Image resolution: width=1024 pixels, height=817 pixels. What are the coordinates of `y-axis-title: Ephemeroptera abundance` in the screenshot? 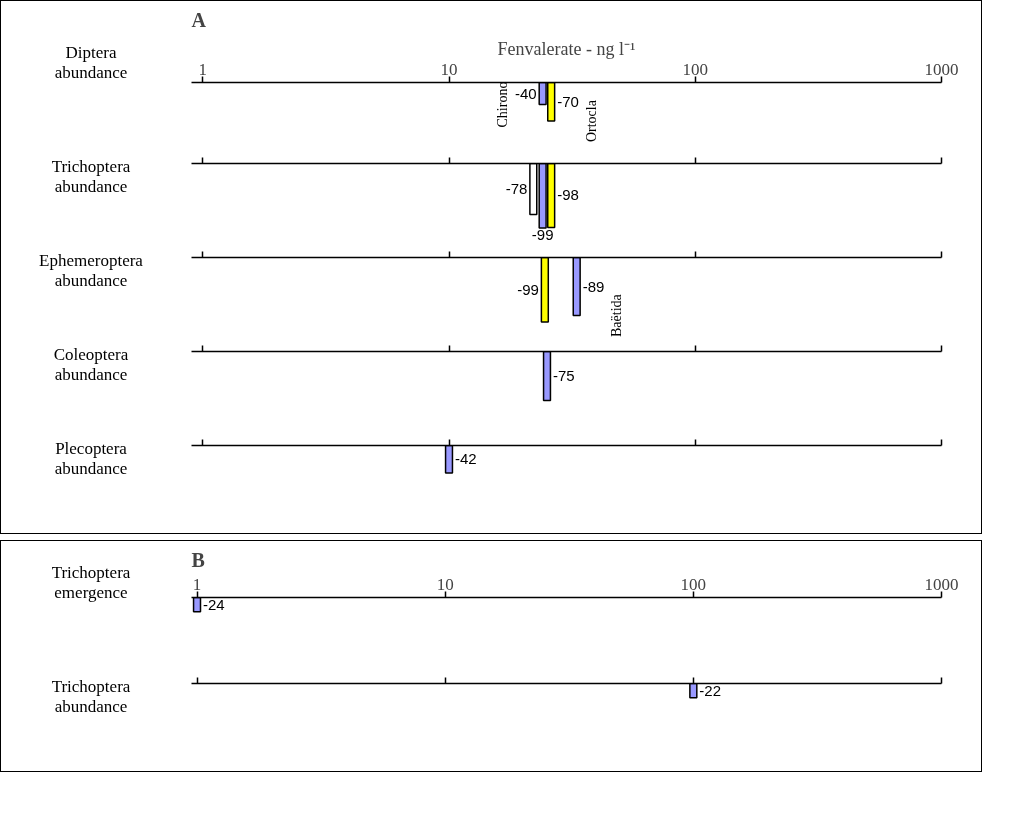 It's located at (91, 271).